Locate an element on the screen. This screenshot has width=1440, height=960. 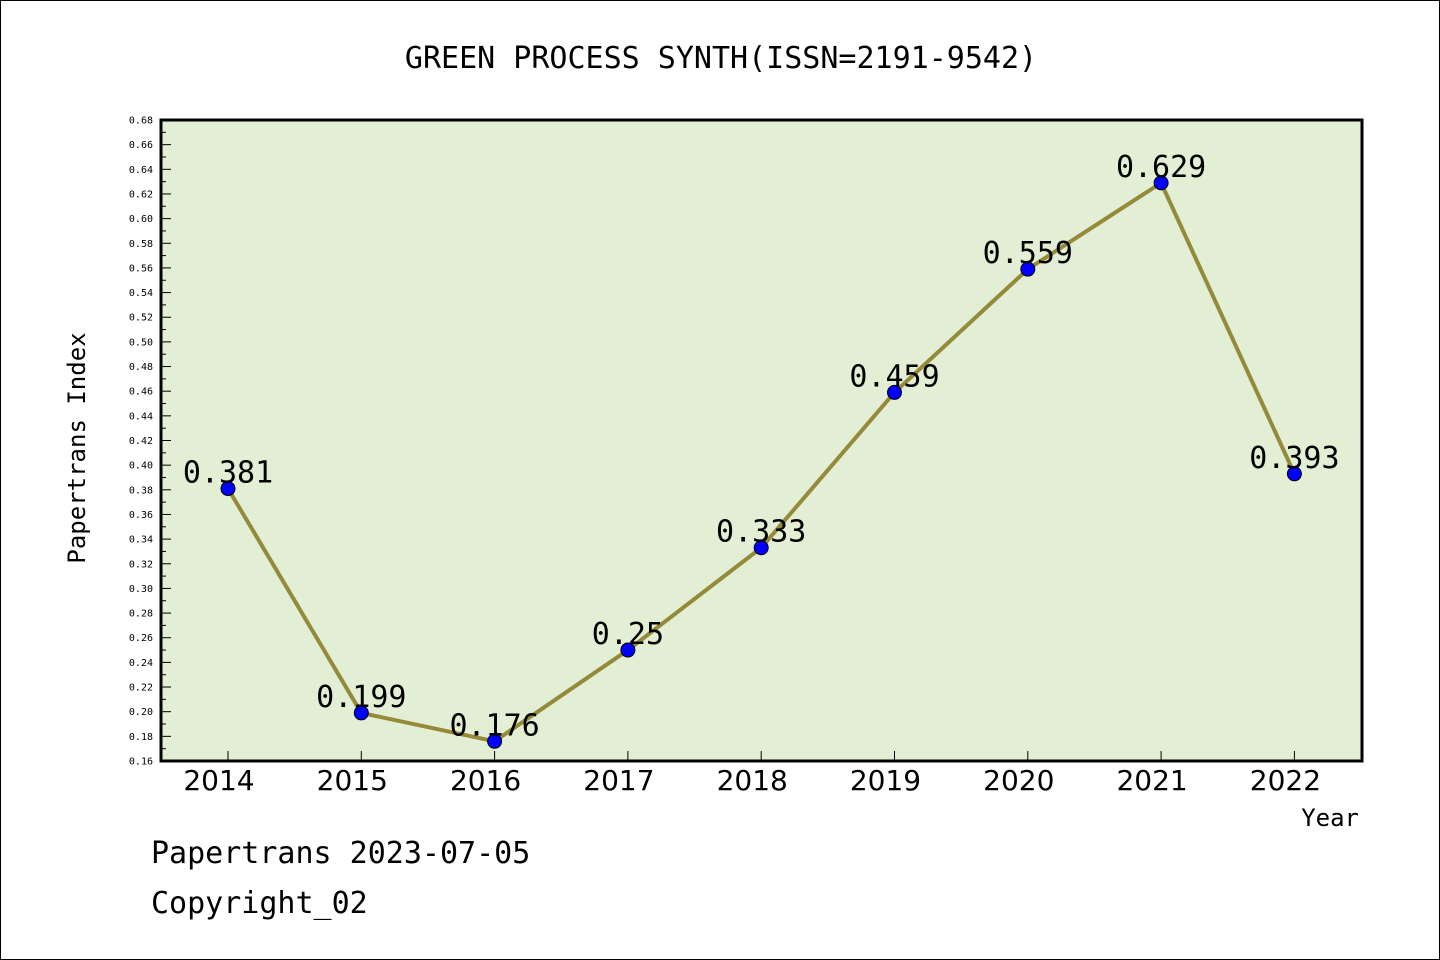
y-tick-label: 0.48 is located at coordinates (141, 367).